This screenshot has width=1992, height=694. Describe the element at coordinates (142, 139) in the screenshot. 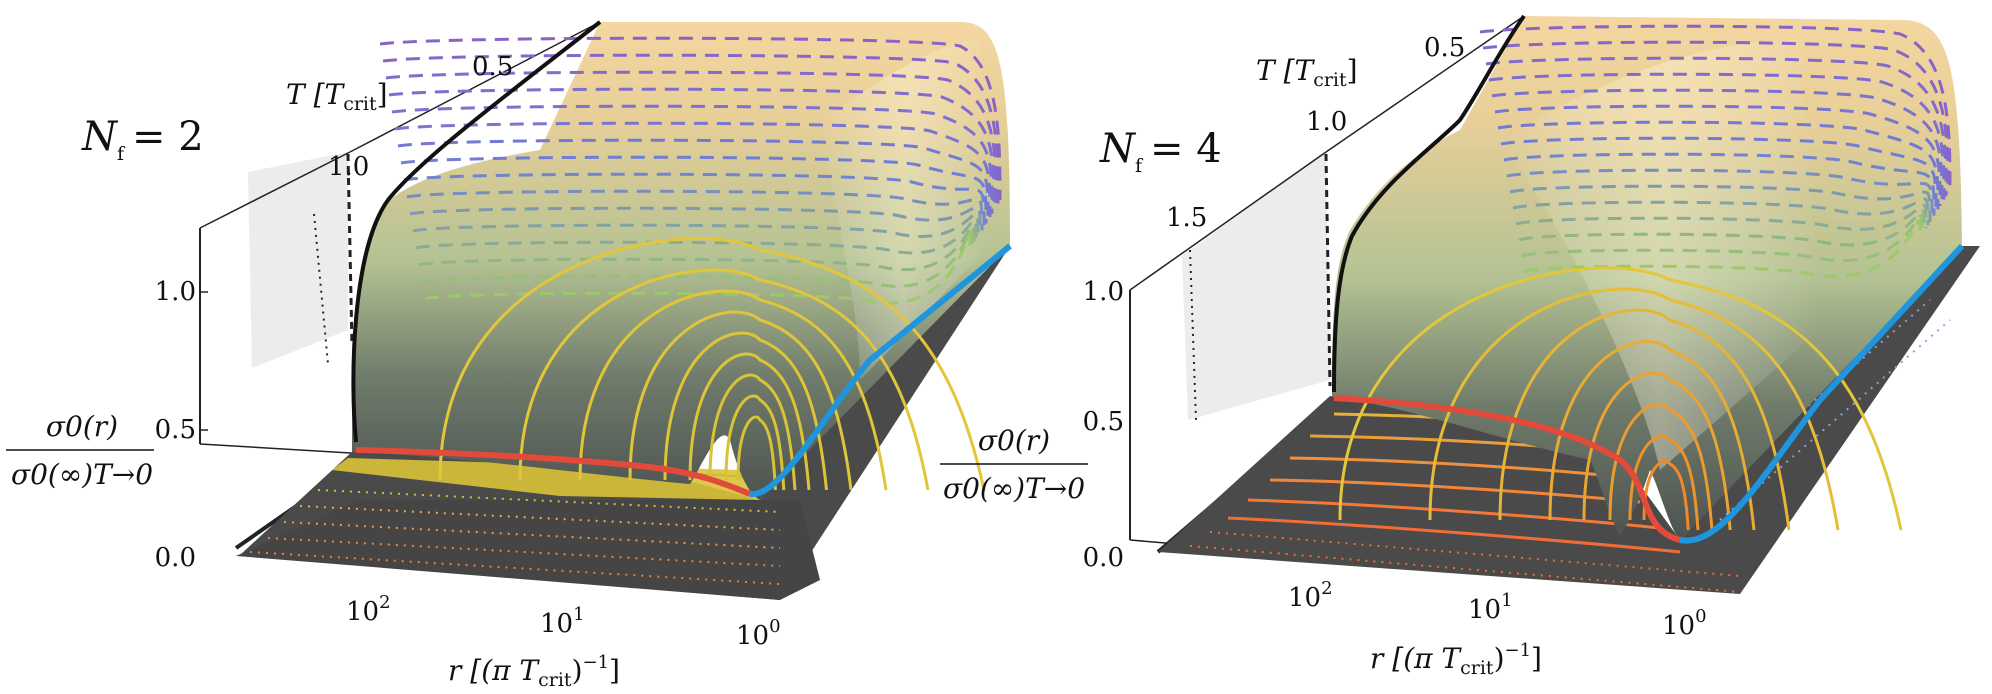

I see `panel-label: Nf = 2` at that location.